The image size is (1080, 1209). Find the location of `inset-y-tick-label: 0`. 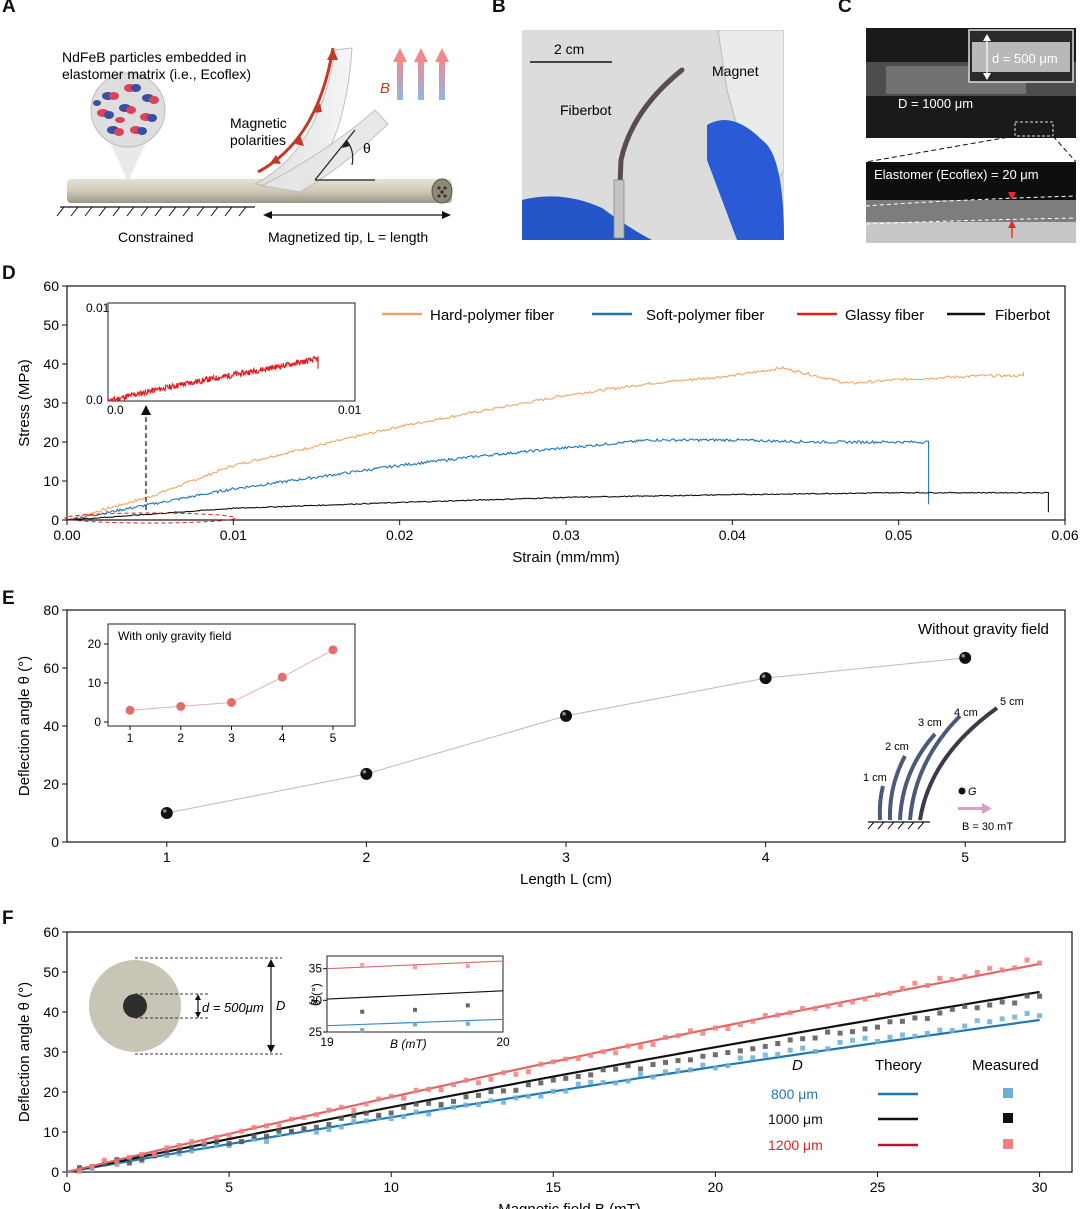

inset-y-tick-label: 0 is located at coordinates (97, 722).